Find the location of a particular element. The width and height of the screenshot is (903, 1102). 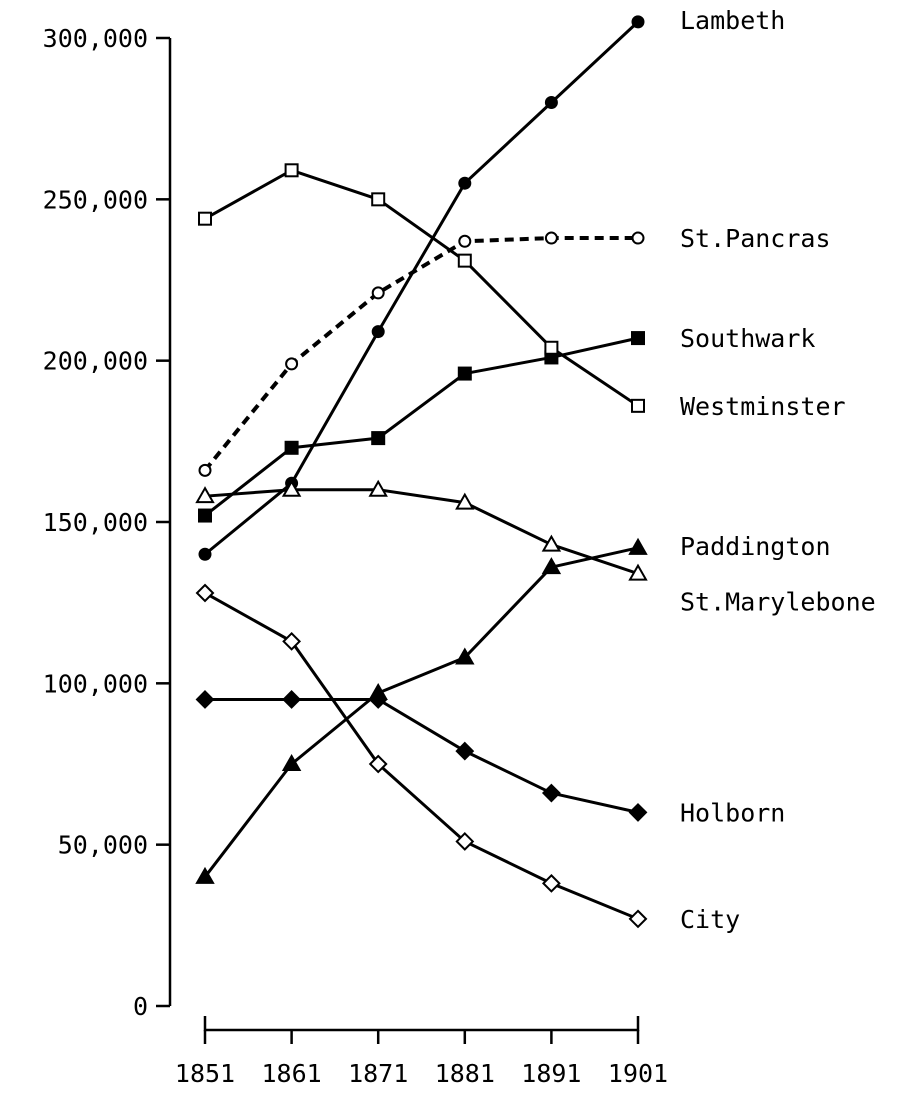

series-westminster is located at coordinates (421, 288).